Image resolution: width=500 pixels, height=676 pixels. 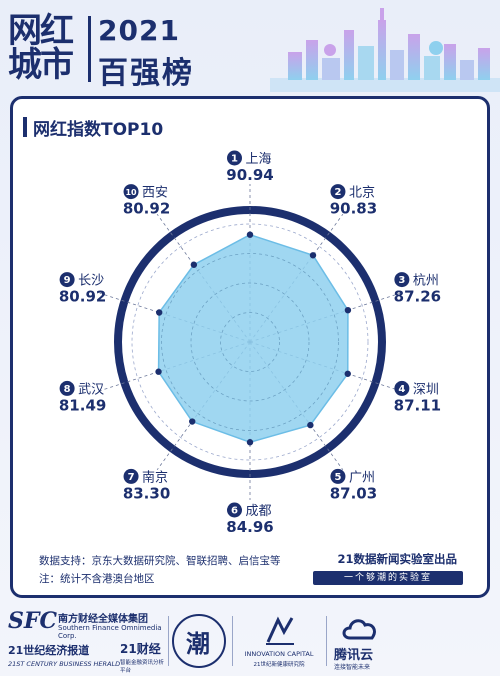 What do you see at coordinates (388, 578) in the screenshot?
I see `lab-slogan: 一个够潮的实验室` at bounding box center [388, 578].